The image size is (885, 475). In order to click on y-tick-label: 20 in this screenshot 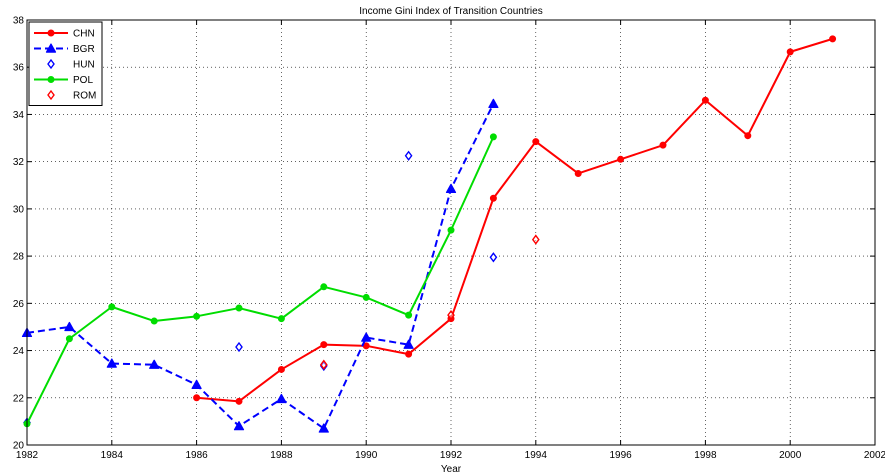, I will do `click(19, 446)`.